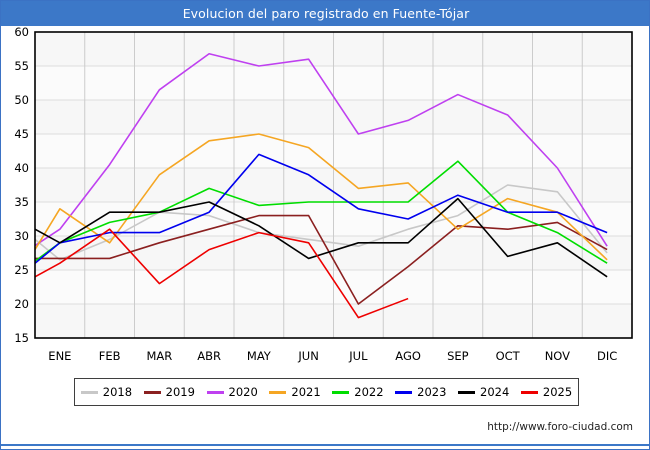  I want to click on legend-item-label: 2025, so click(557, 392).